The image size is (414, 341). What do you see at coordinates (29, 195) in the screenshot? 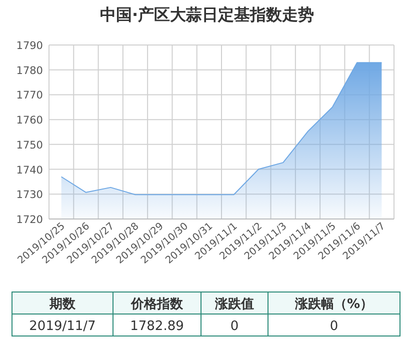
I see `y-tick-label: 1730` at bounding box center [29, 195].